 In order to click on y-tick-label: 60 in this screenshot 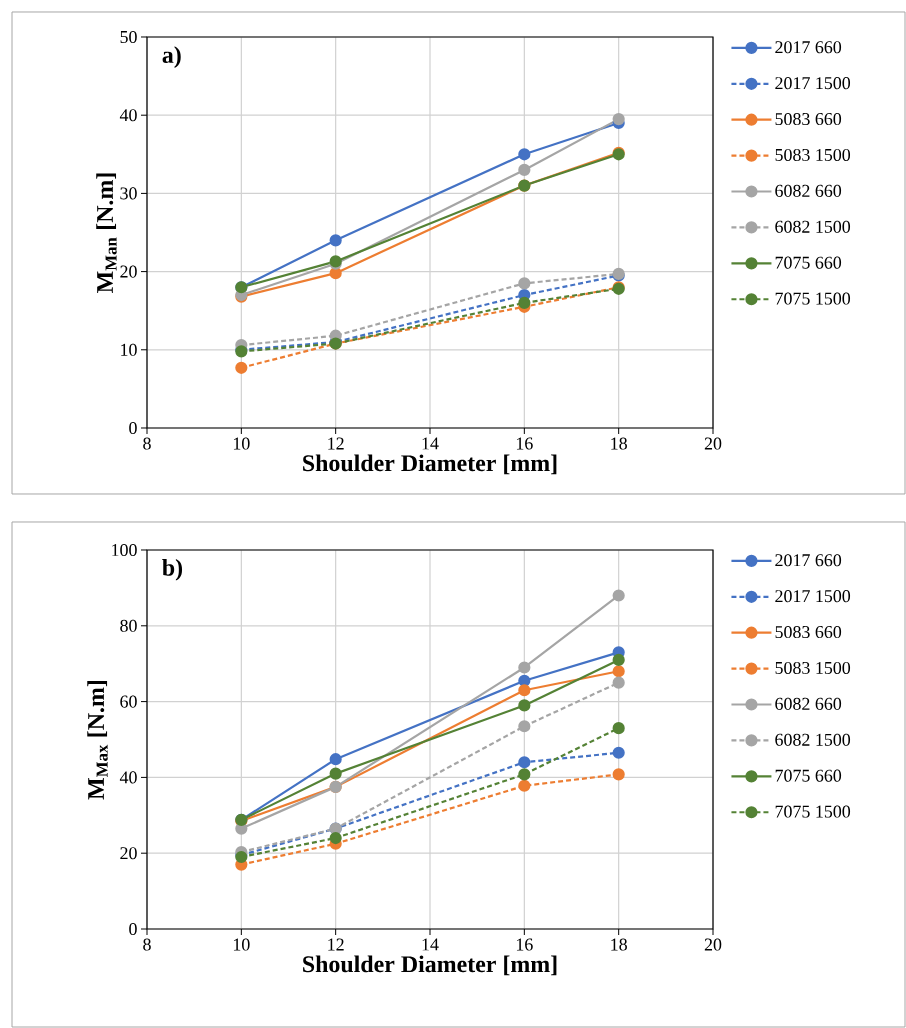, I will do `click(128, 701)`.